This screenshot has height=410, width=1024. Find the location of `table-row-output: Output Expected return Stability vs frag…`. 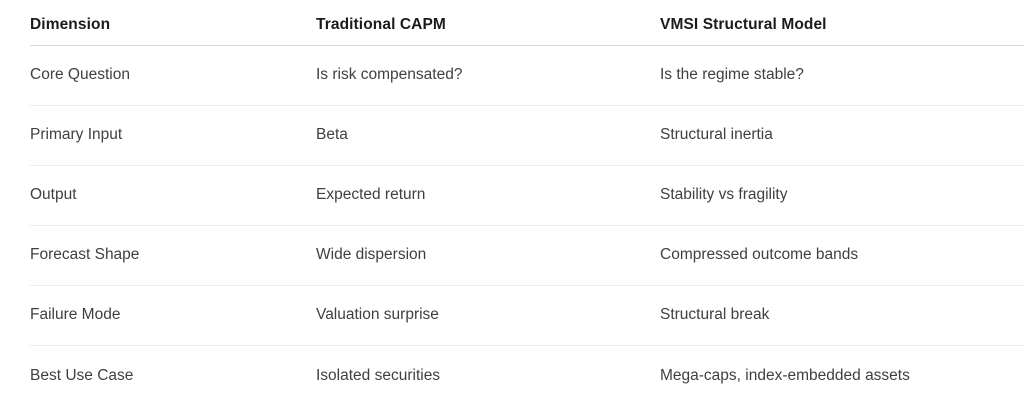

table-row-output: Output Expected return Stability vs frag… is located at coordinates (527, 196).